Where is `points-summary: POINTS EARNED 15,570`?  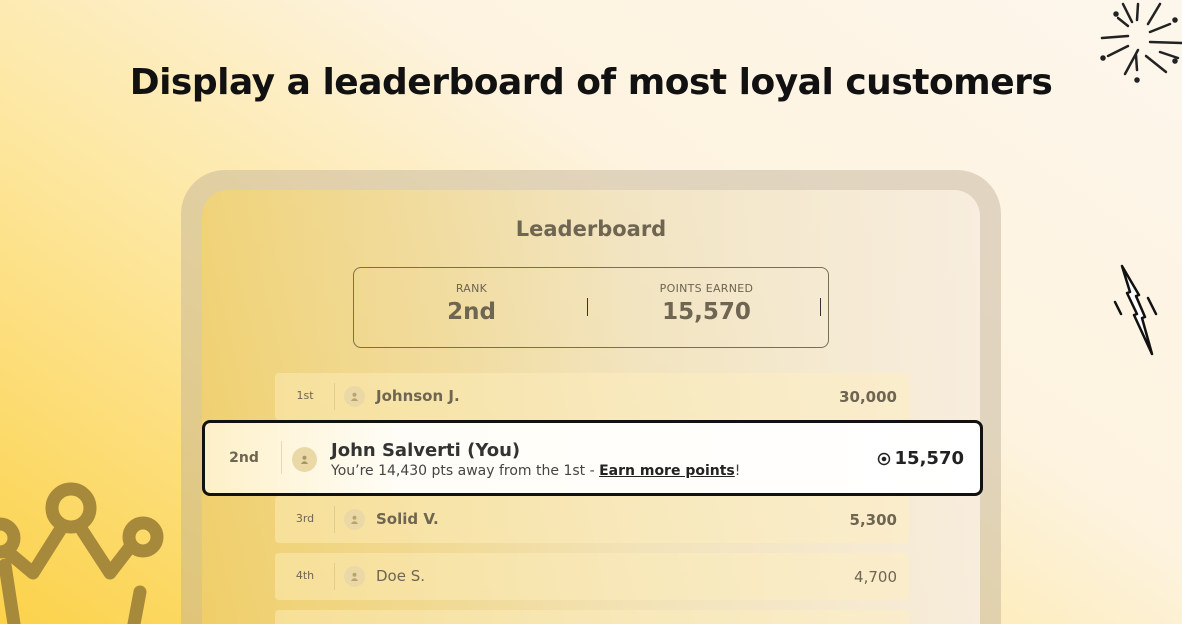
points-summary: POINTS EARNED 15,570 is located at coordinates (706, 303).